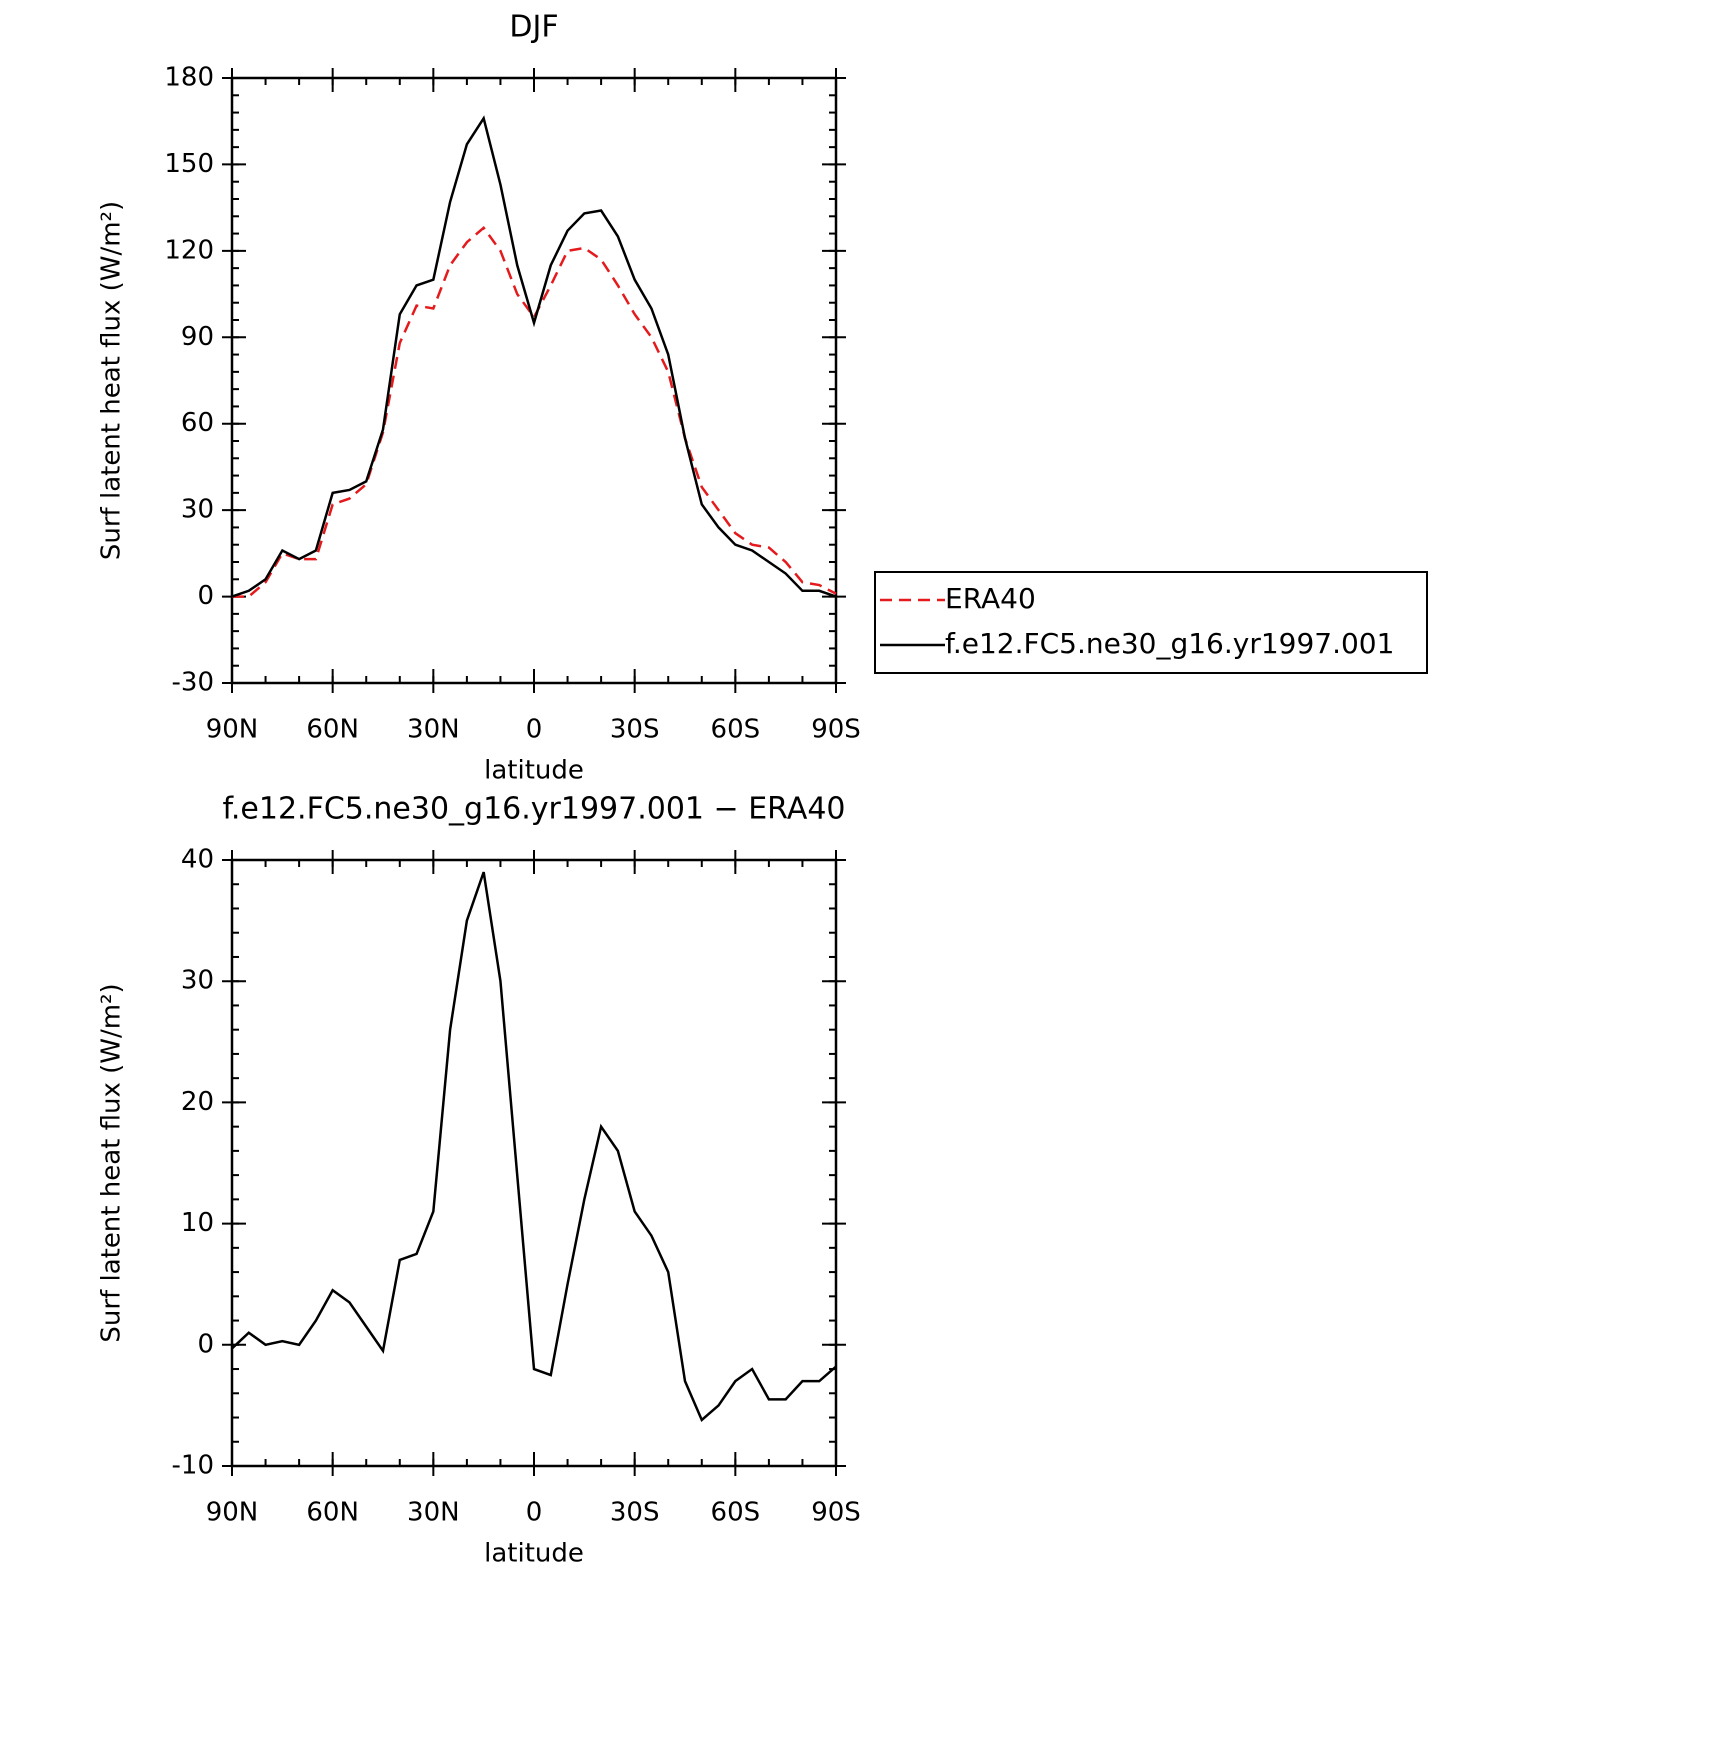 The width and height of the screenshot is (1710, 1762). I want to click on legend-label: f.e12.FC5.ne30_g16.yr1997.001, so click(1169, 643).